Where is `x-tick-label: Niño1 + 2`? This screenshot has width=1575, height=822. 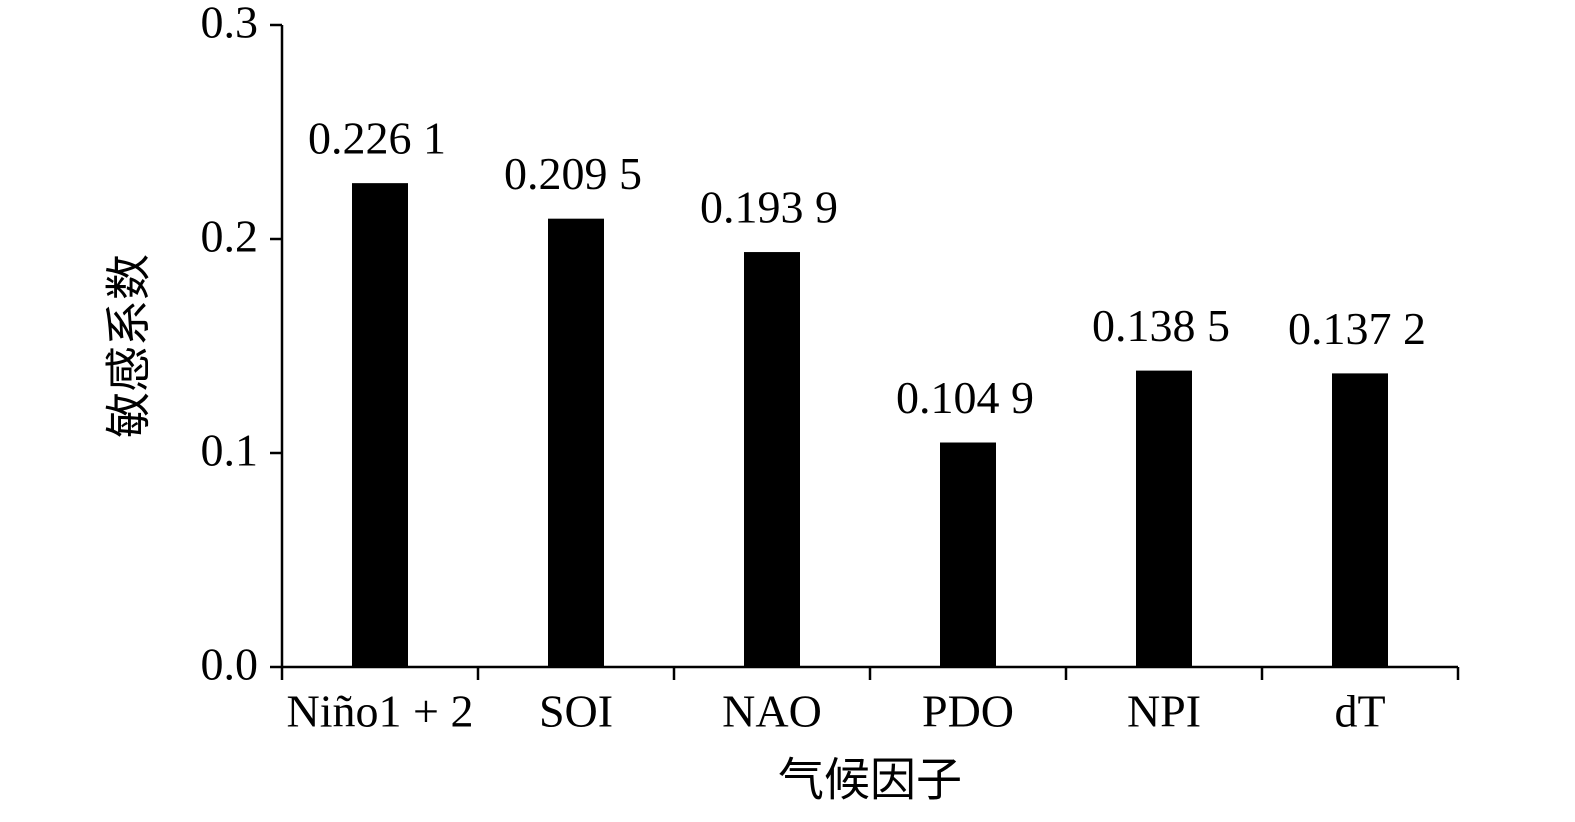
x-tick-label: Niño1 + 2 is located at coordinates (380, 711).